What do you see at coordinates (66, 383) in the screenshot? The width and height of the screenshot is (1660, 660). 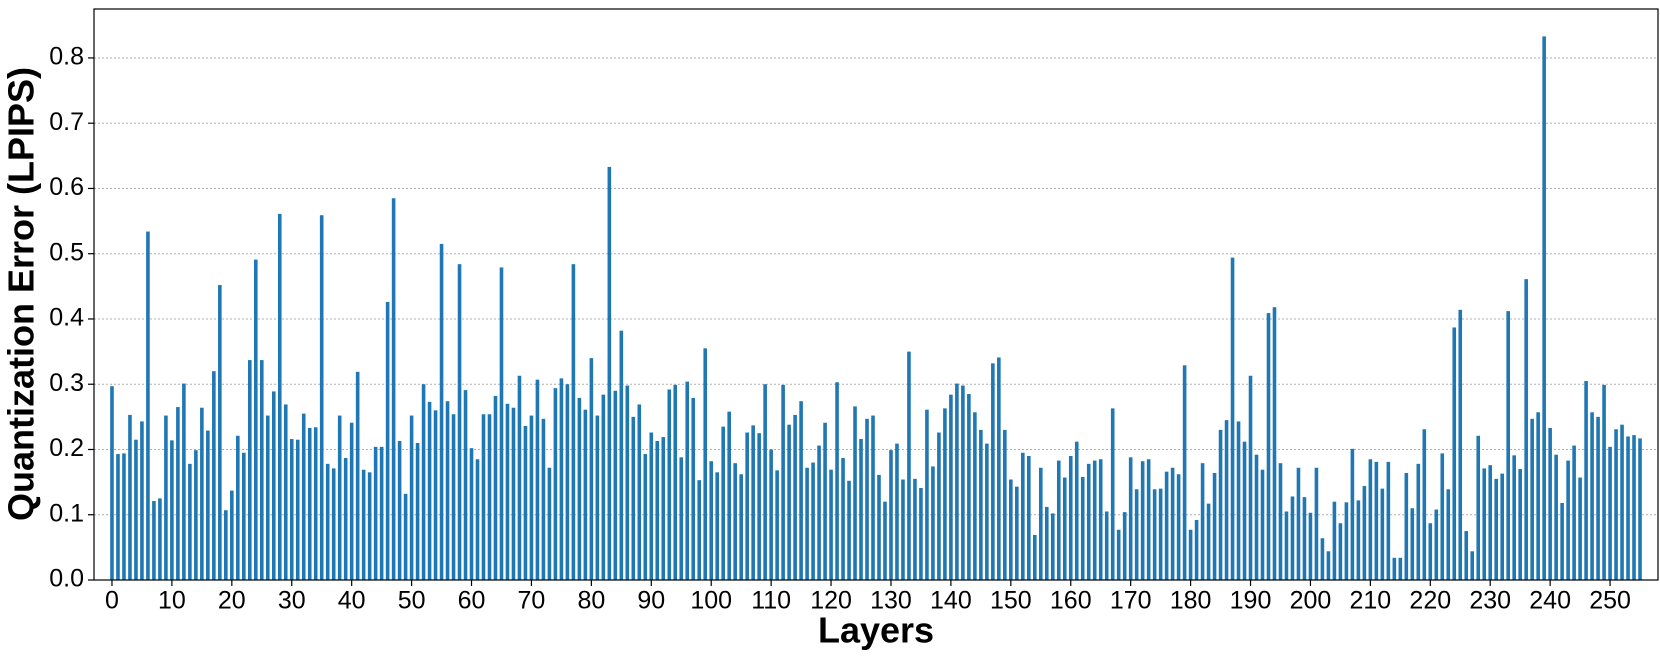 I see `y-tick-label: 0.3` at bounding box center [66, 383].